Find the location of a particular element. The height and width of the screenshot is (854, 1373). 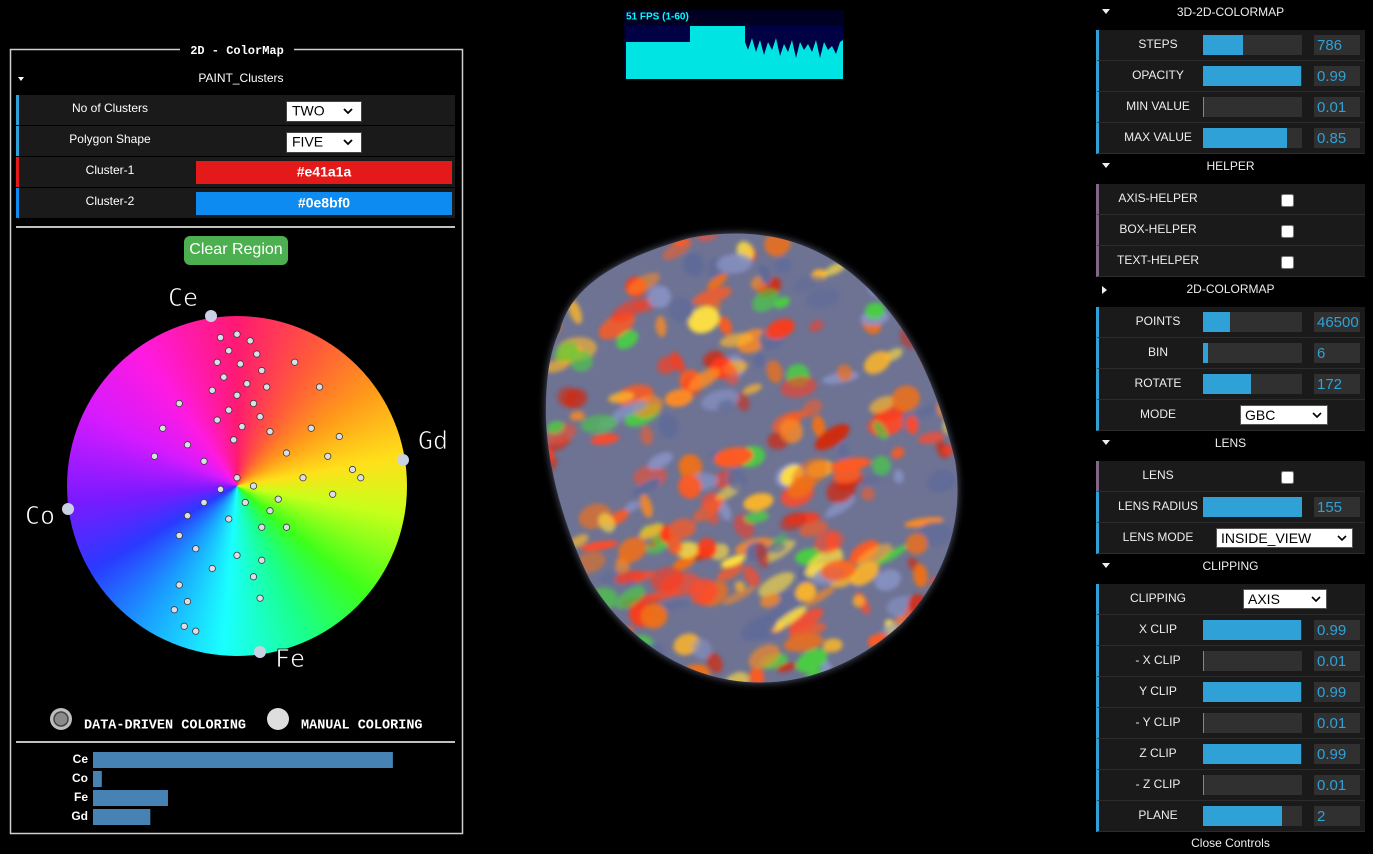

radio is located at coordinates (278, 719).